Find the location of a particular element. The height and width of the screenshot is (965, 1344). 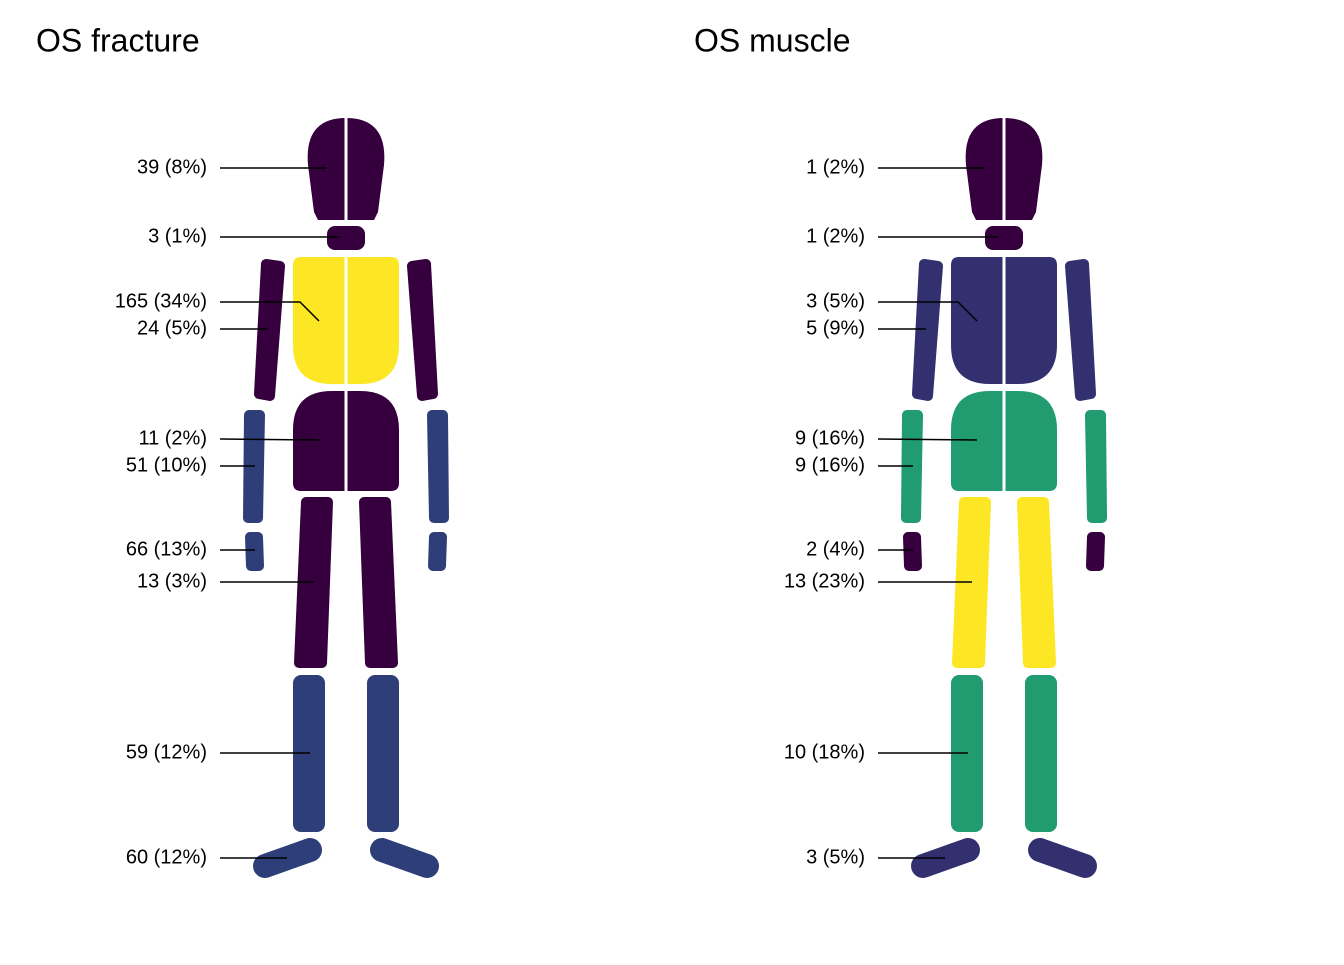

value-label: 13 (3%) is located at coordinates (172, 581).